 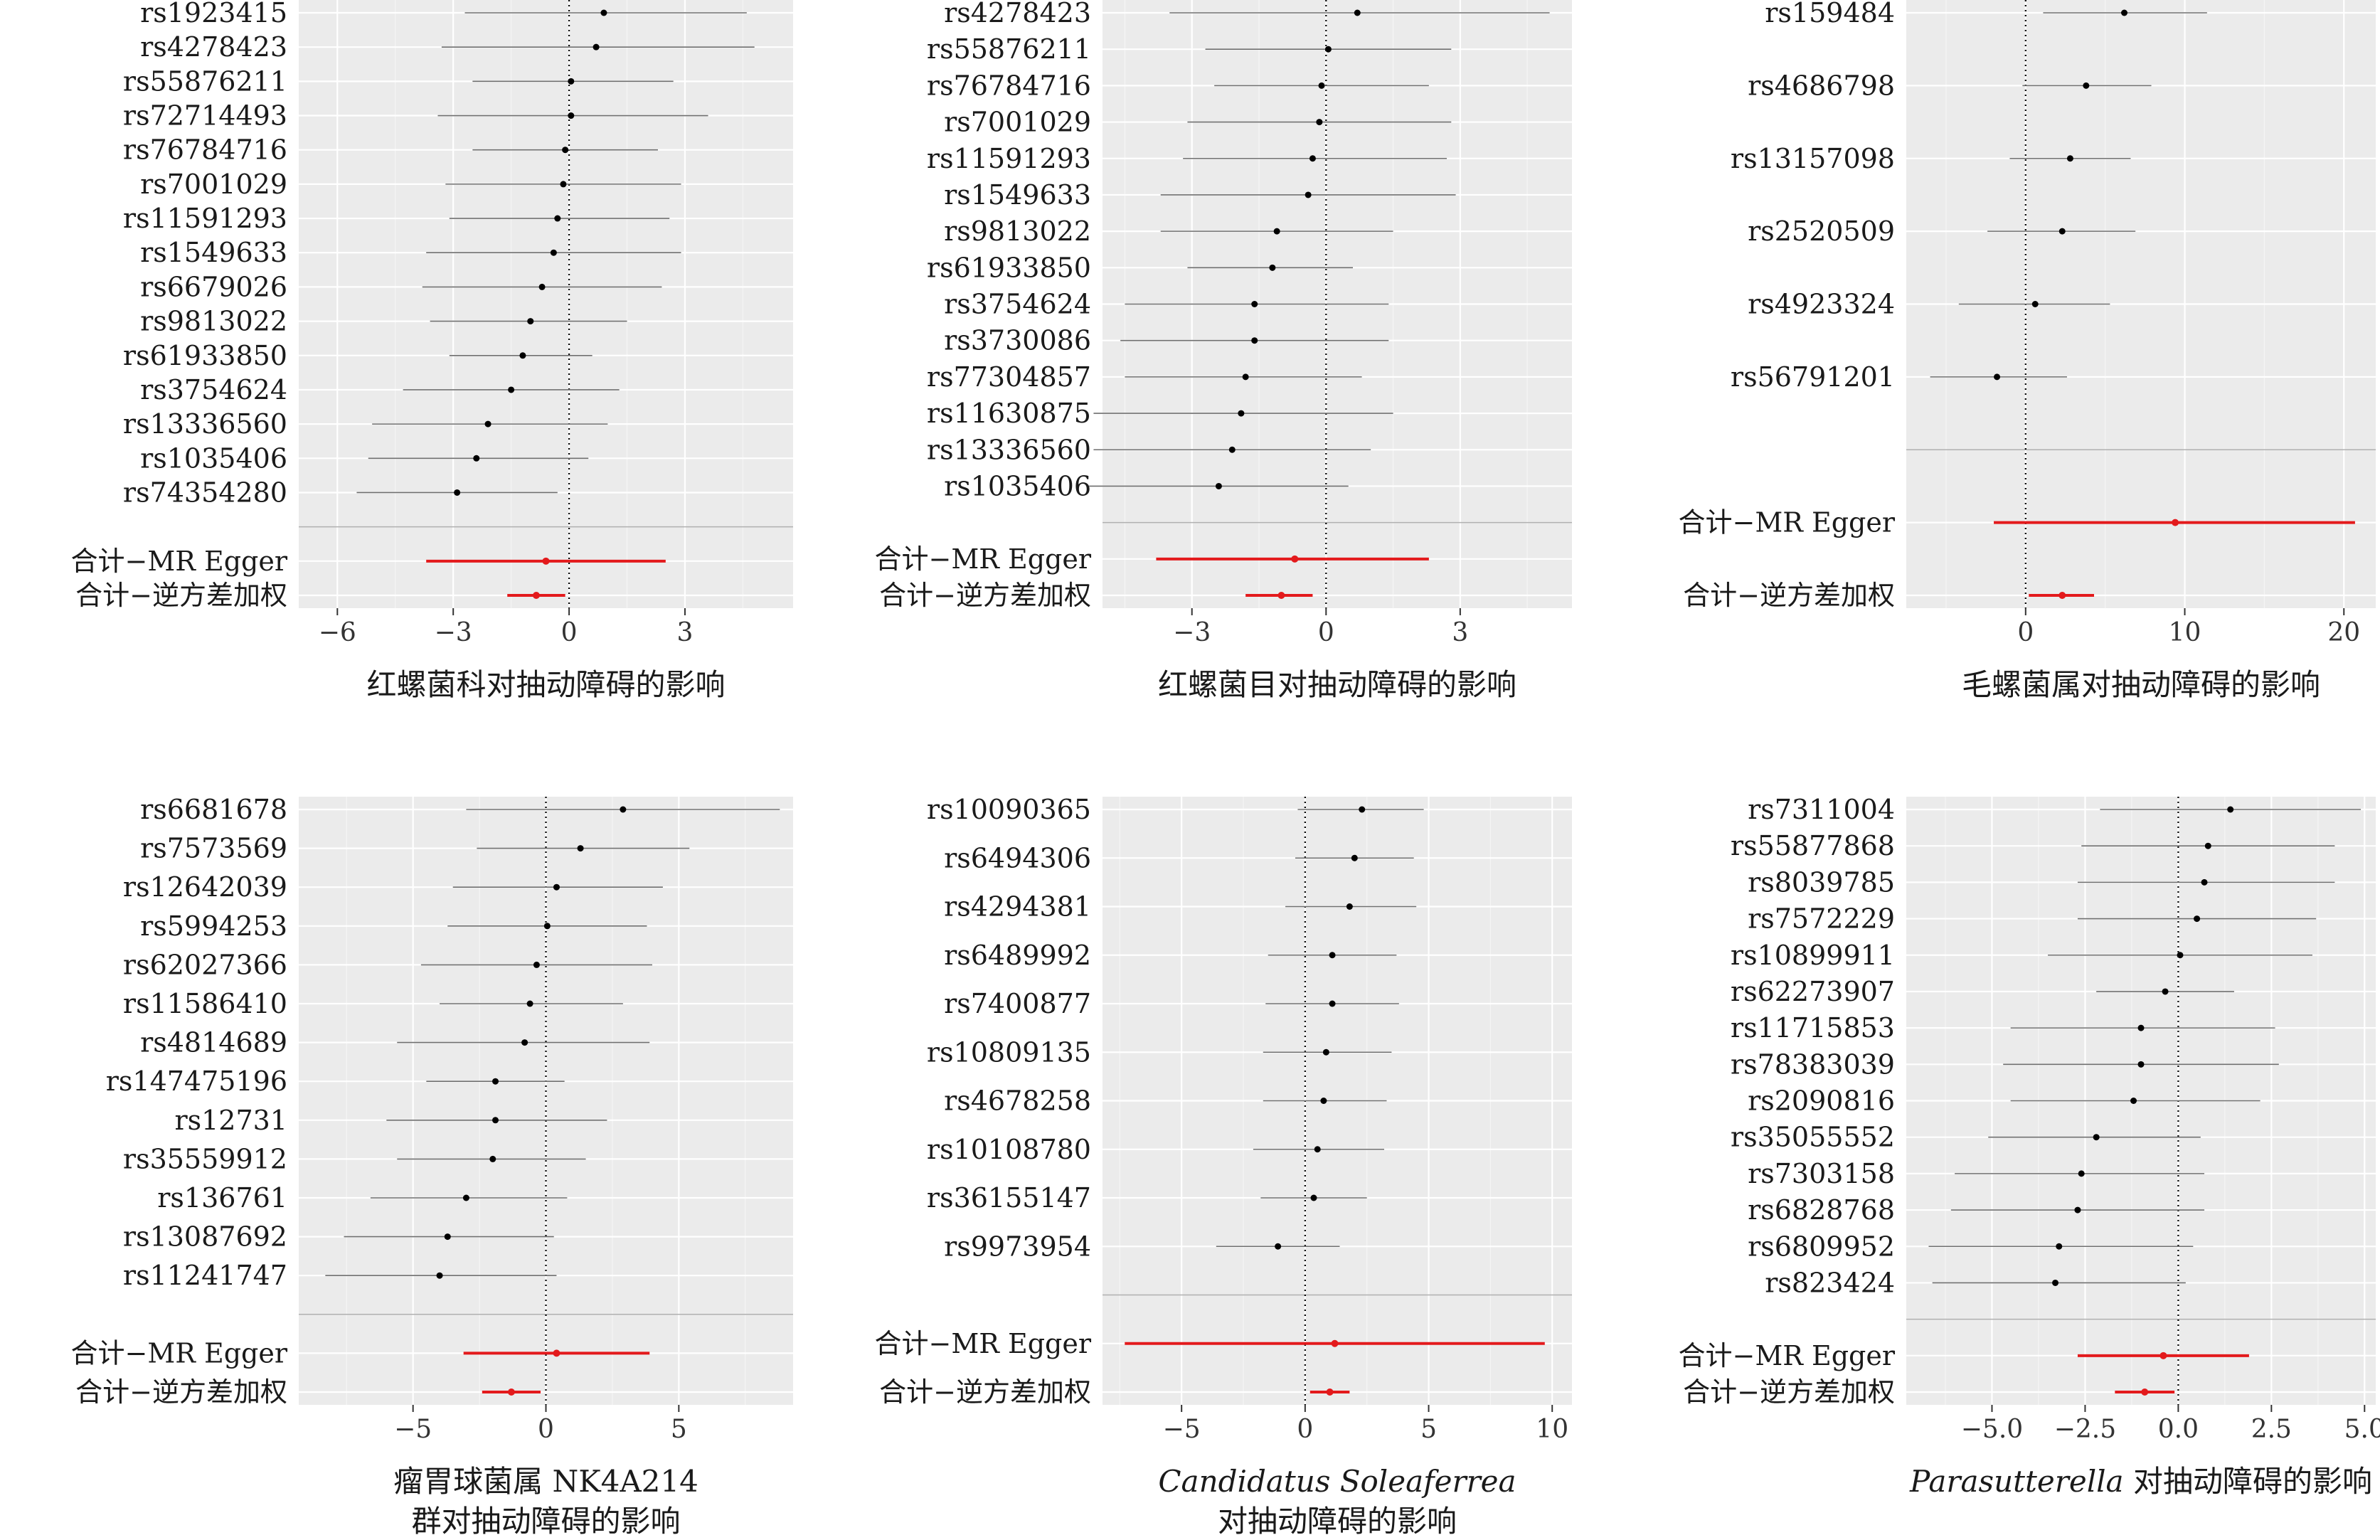 What do you see at coordinates (1552, 1429) in the screenshot?
I see `x-tick-label: 10` at bounding box center [1552, 1429].